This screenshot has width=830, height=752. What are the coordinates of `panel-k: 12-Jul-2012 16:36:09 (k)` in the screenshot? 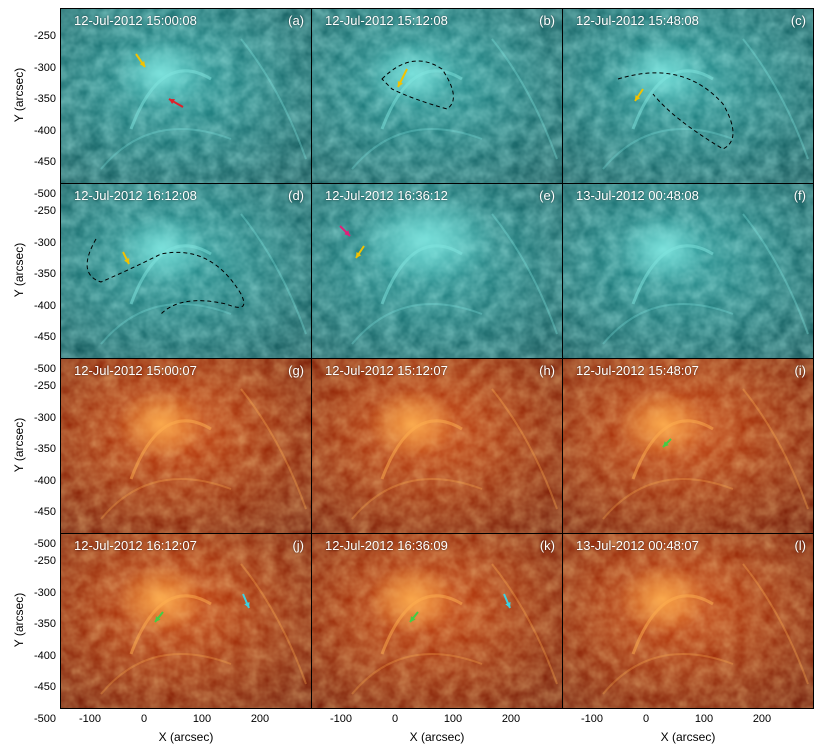 It's located at (437, 621).